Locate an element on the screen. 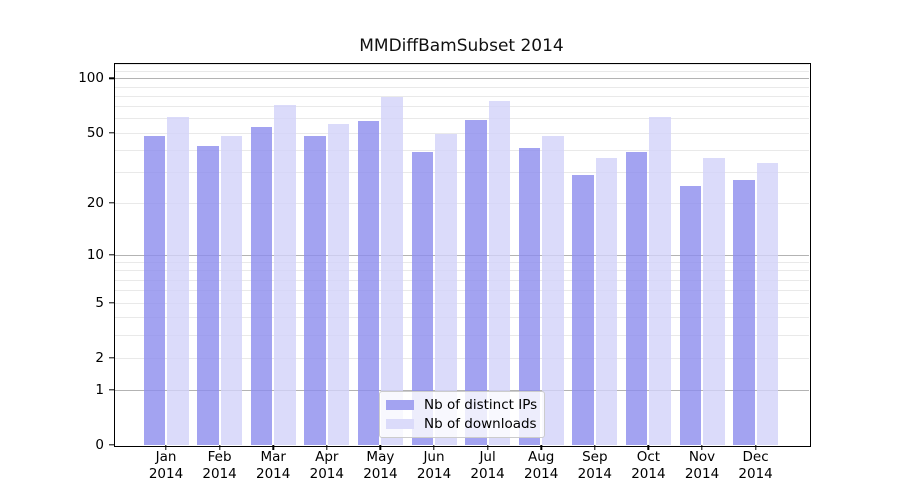 This screenshot has height=500, width=900. legend-label-downloads: Nb of downloads is located at coordinates (480, 423).